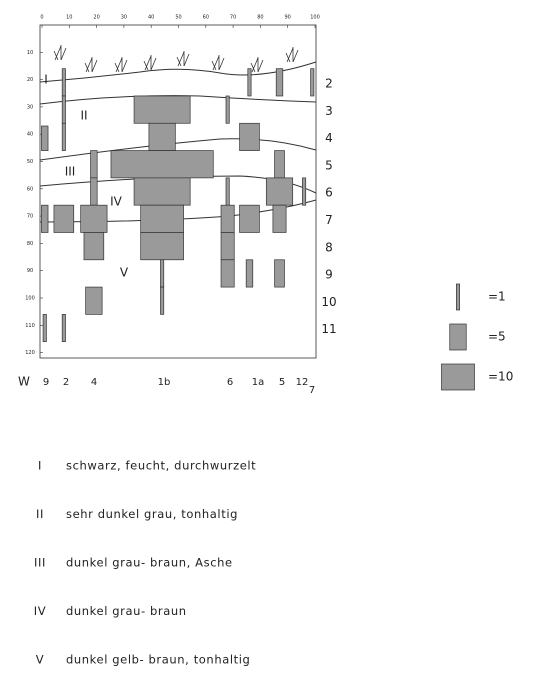  Describe the element at coordinates (329, 275) in the screenshot. I see `layer-number: 9` at that location.